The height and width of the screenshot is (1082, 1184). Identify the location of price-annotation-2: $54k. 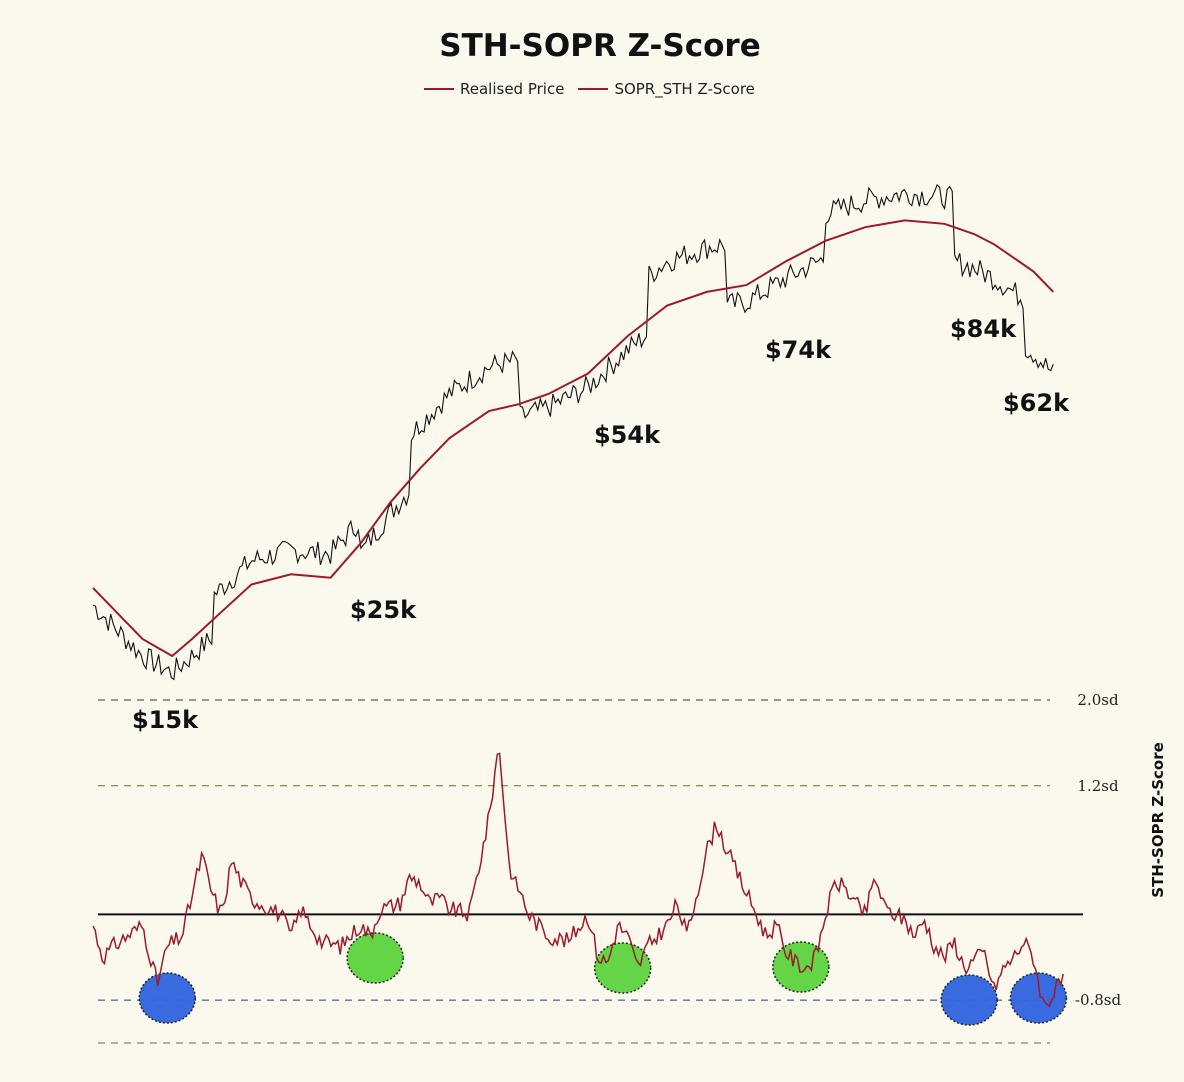
(627, 435).